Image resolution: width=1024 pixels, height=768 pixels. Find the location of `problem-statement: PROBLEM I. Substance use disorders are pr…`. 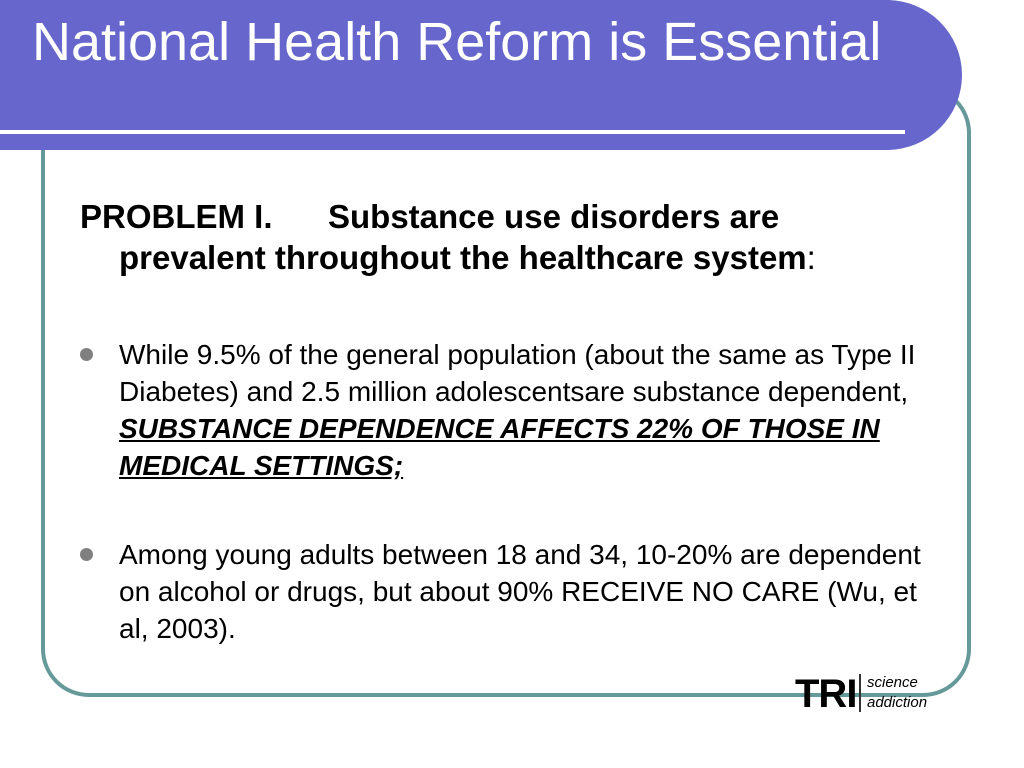

problem-statement: PROBLEM I. Substance use disorders are pr… is located at coordinates (510, 237).